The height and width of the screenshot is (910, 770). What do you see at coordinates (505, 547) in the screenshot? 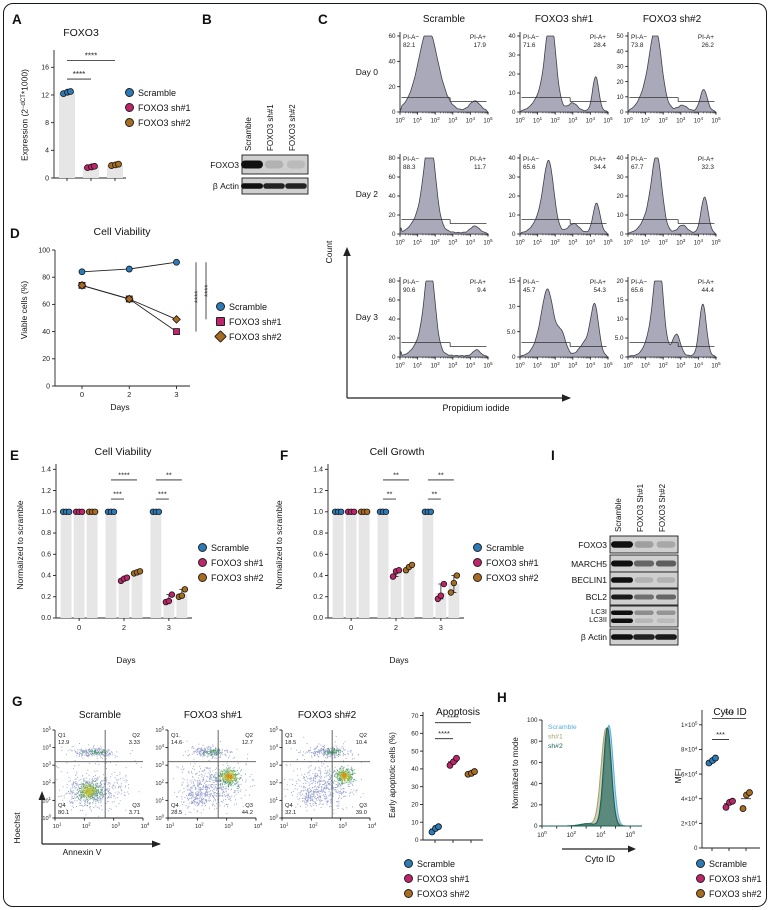
I see `legend-label: Scramble` at bounding box center [505, 547].